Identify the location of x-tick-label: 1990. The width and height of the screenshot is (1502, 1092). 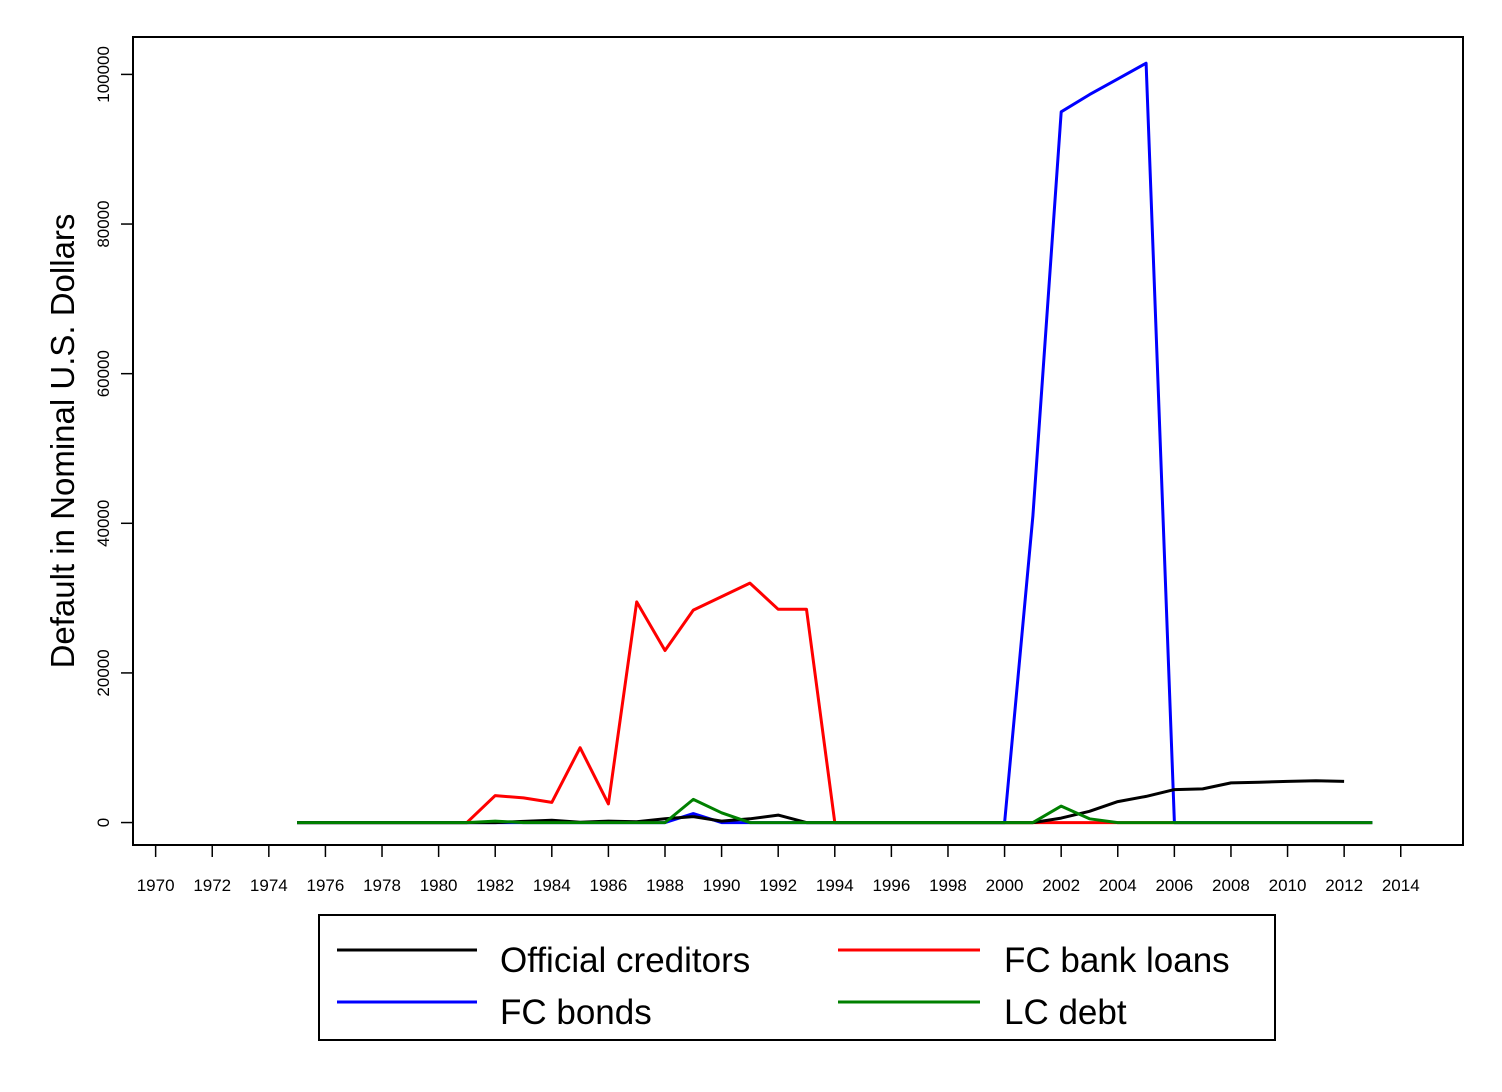
(722, 885).